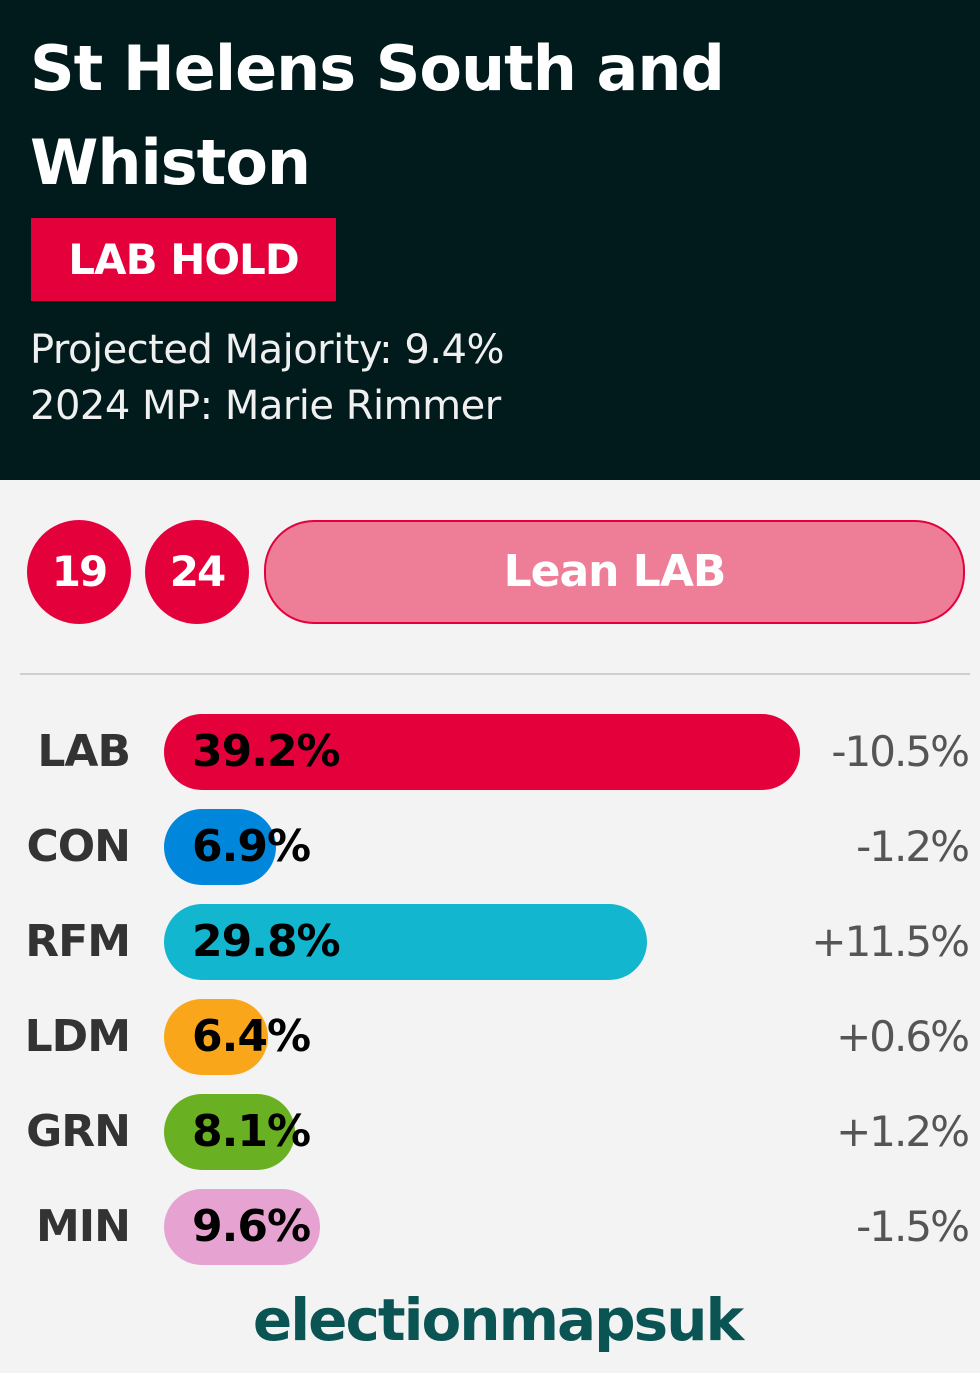  Describe the element at coordinates (251, 1226) in the screenshot. I see `vote-share-value: 9.6%` at that location.